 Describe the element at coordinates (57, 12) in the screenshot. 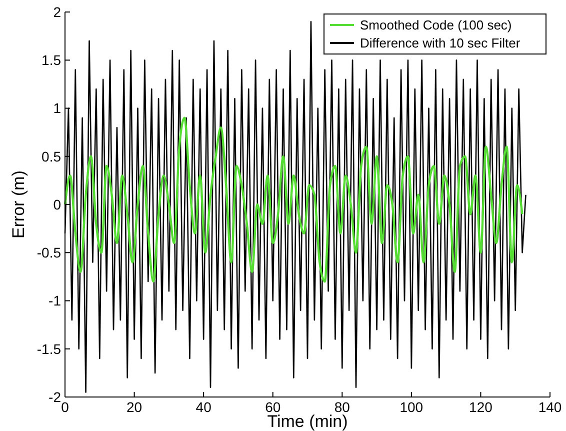

I see `y-tick-label: 2` at that location.